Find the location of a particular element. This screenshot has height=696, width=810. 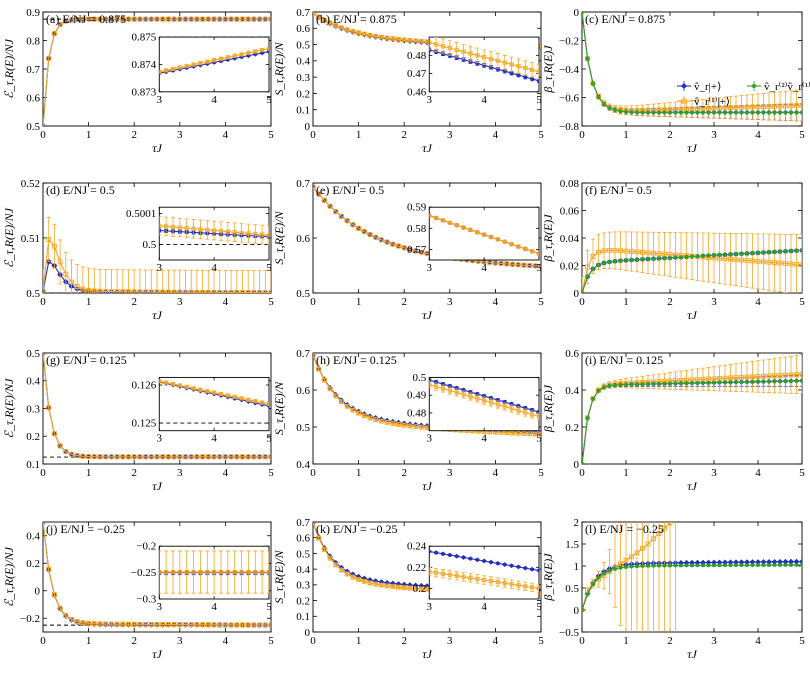

y-tick-label: 0.24 is located at coordinates (417, 547).